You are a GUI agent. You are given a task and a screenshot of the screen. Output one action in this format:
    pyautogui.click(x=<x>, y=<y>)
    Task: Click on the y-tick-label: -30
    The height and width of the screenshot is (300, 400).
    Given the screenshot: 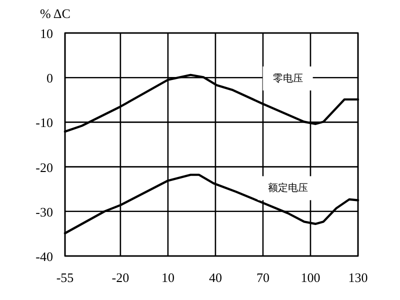 What is the action you would take?
    pyautogui.click(x=44, y=212)
    